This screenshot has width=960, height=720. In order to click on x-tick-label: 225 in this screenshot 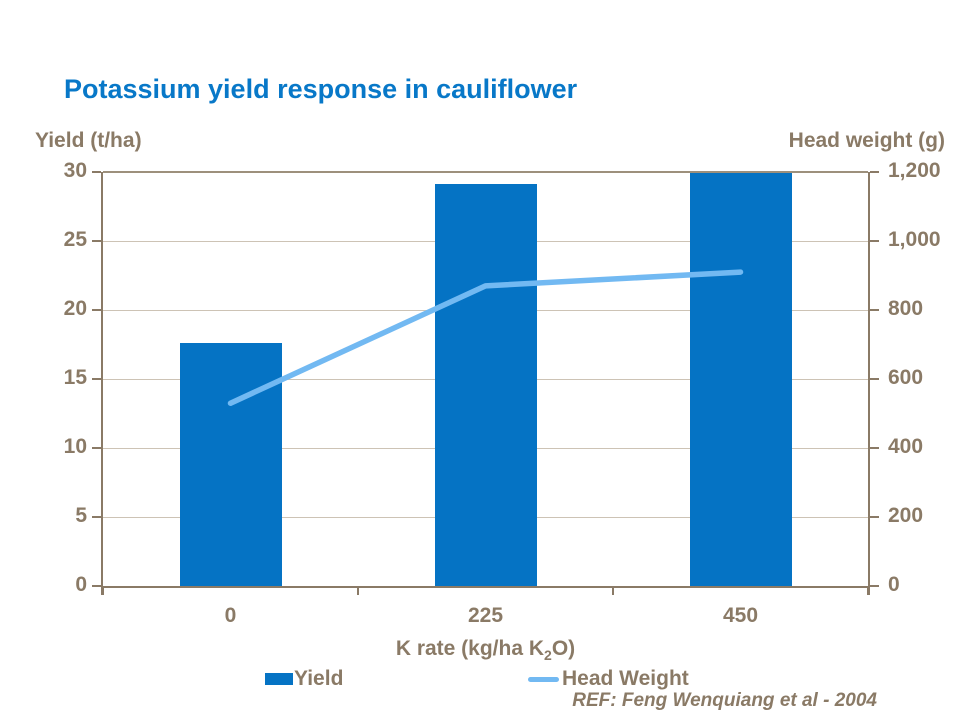, I will do `click(485, 615)`.